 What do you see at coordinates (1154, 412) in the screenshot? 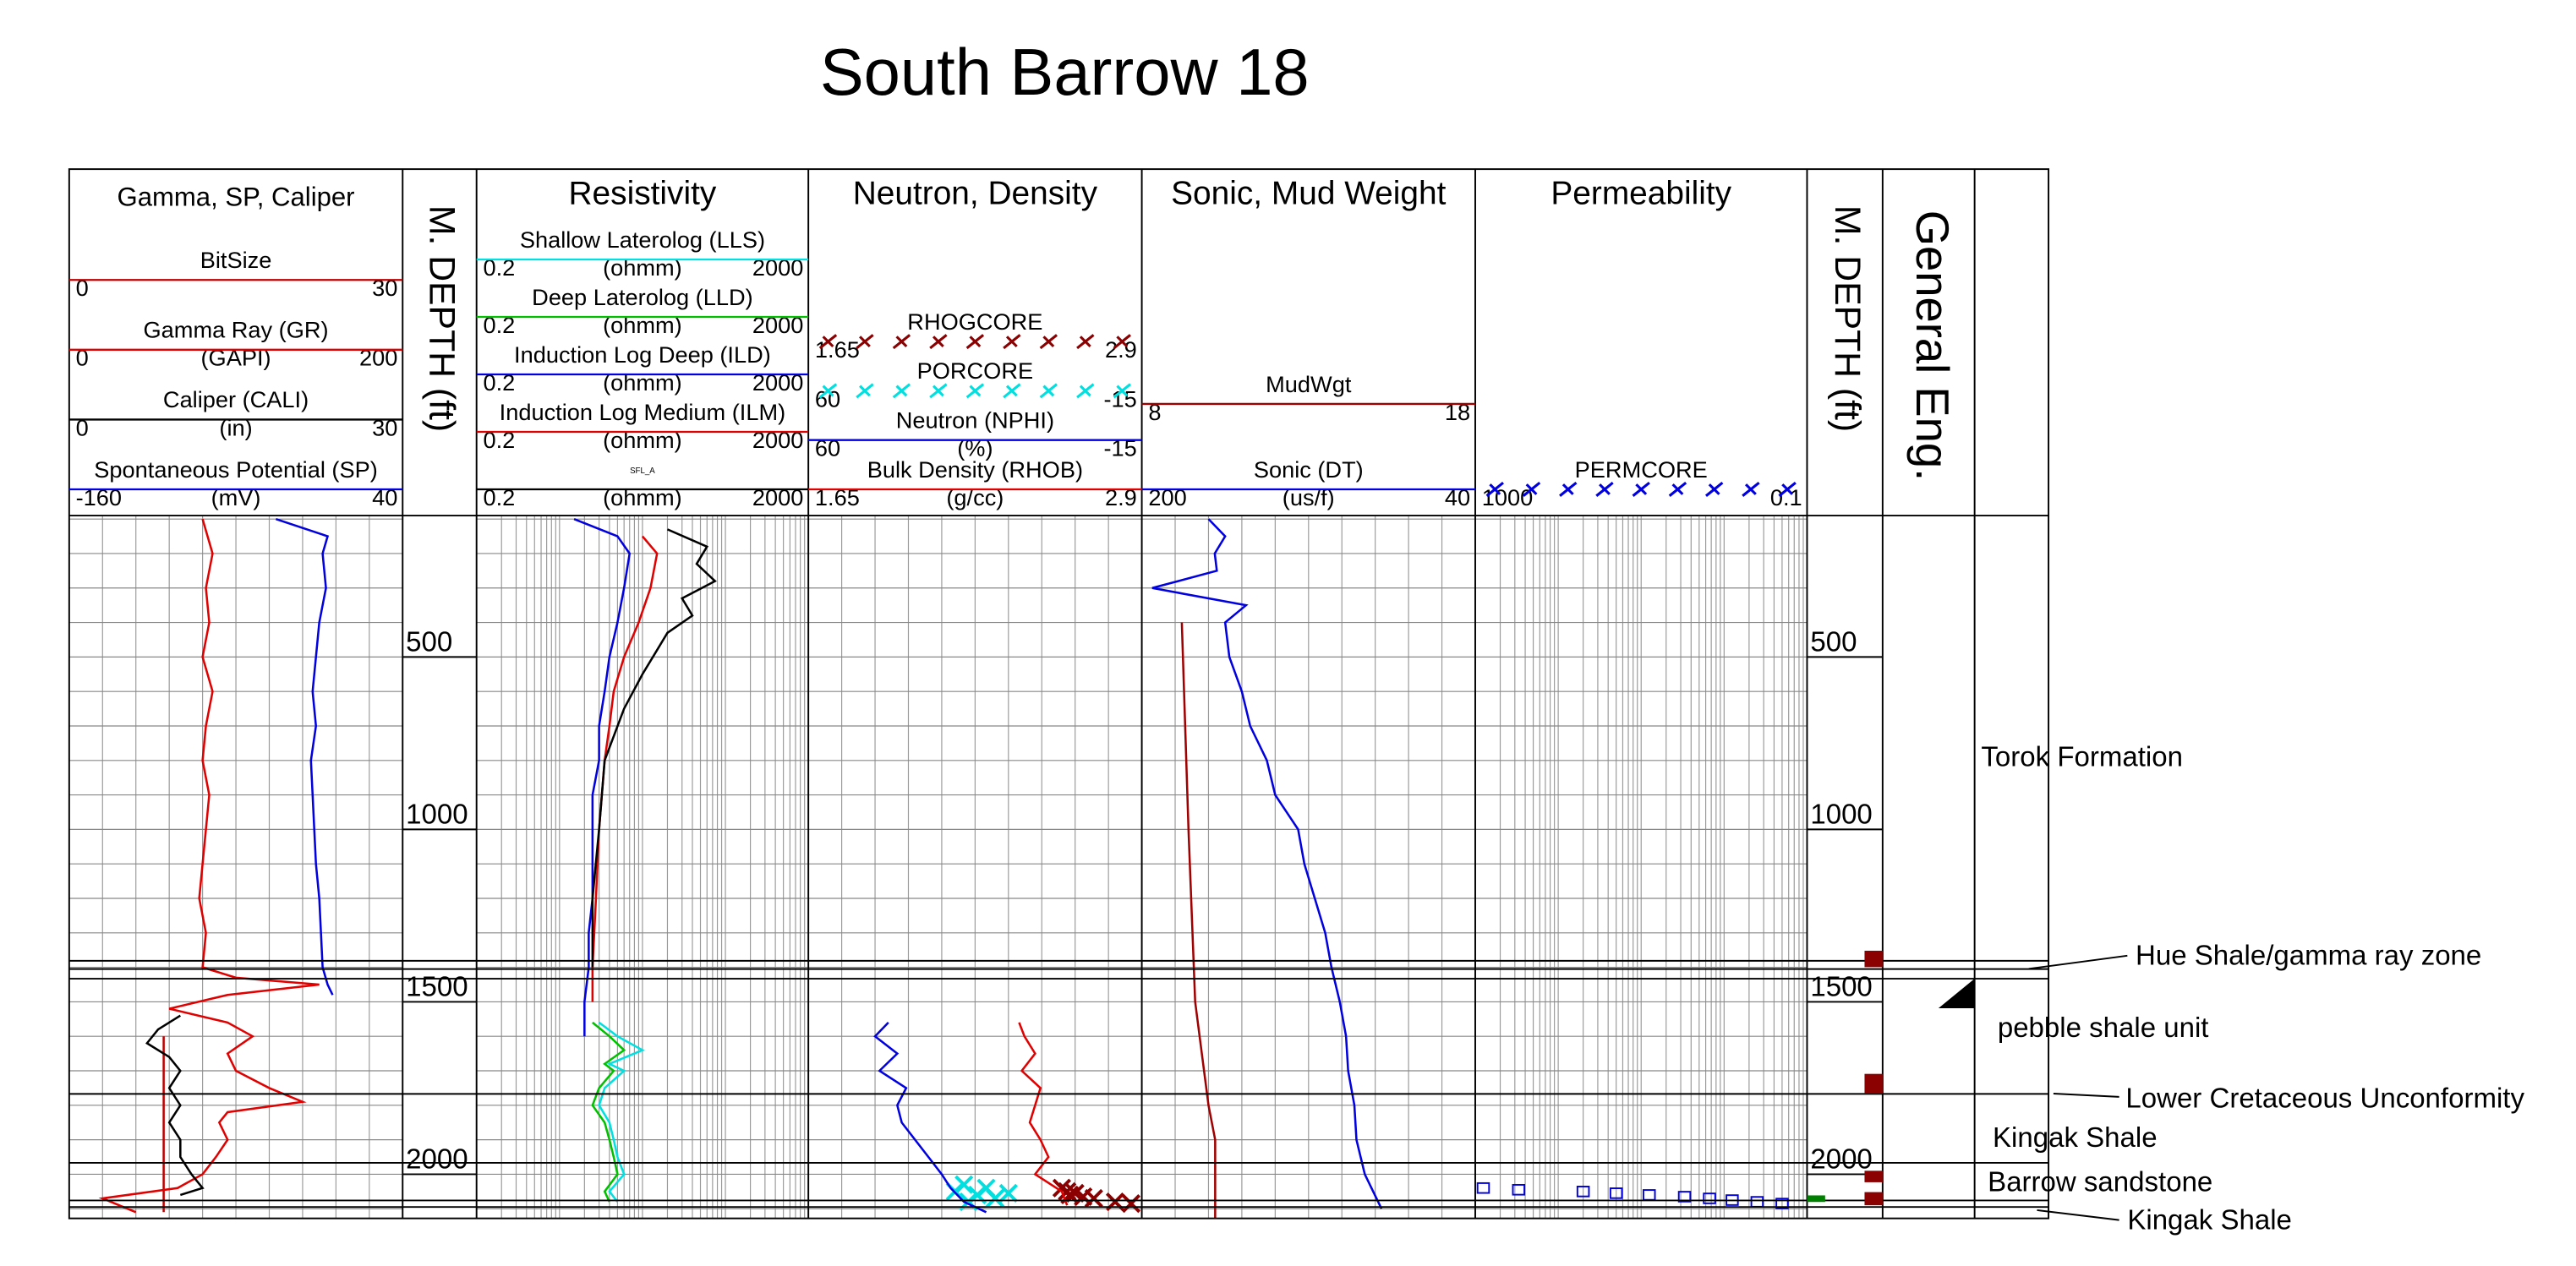
I see `scale-left: 8` at bounding box center [1154, 412].